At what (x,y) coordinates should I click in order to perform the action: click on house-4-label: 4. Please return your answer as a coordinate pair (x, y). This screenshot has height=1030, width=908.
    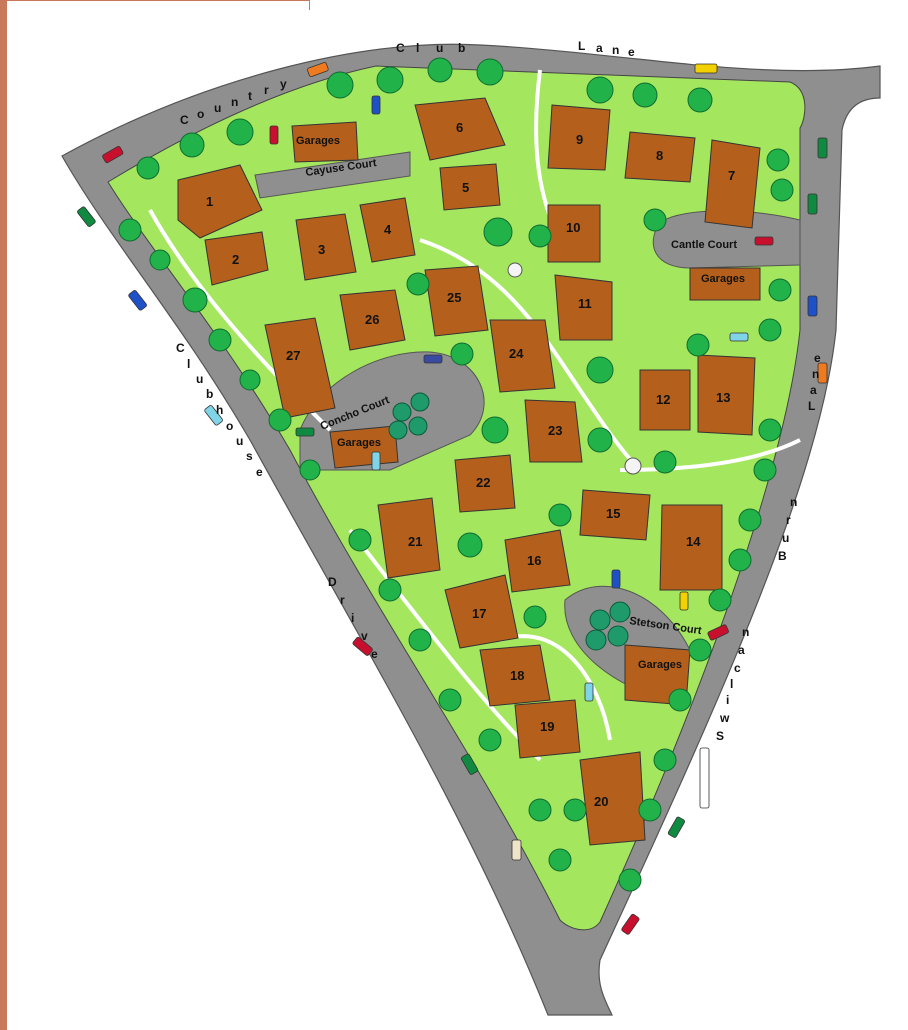
    Looking at the image, I should click on (388, 229).